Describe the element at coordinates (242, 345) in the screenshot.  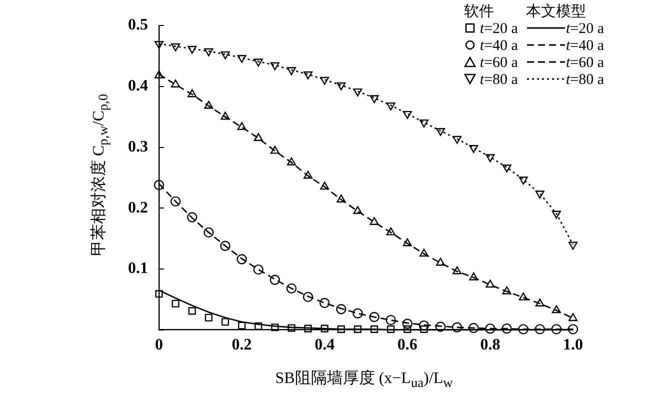
I see `x-tick-label: 0.2` at that location.